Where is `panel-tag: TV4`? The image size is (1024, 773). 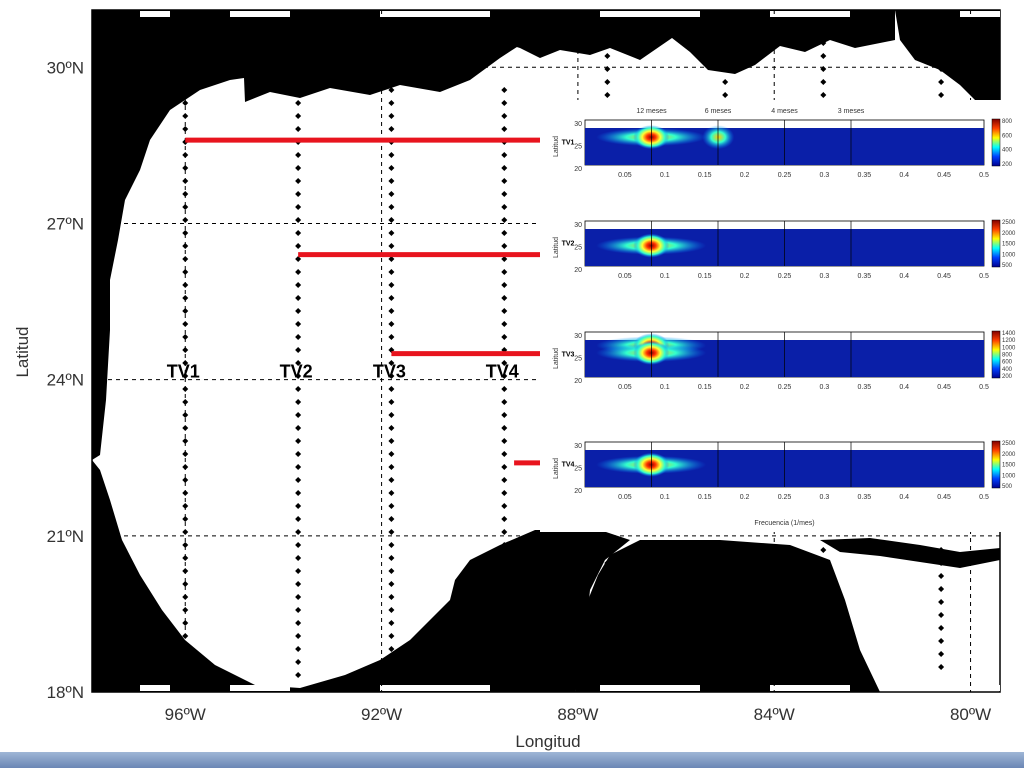 panel-tag: TV4 is located at coordinates (568, 465).